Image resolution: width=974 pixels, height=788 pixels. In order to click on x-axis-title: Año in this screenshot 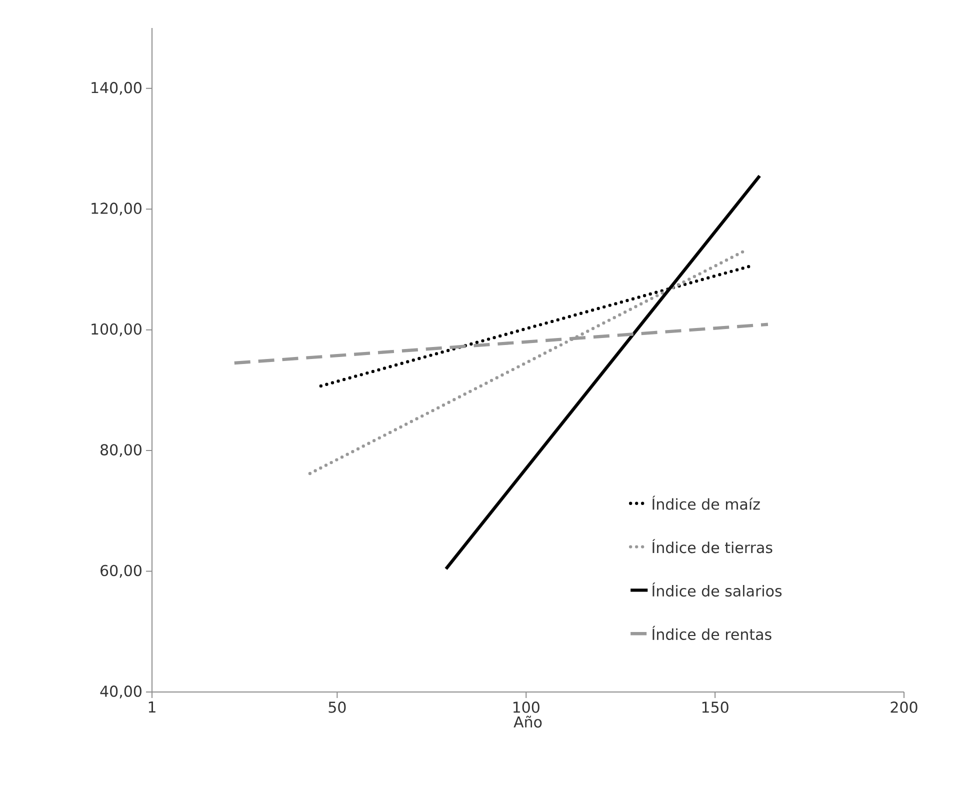, I will do `click(528, 722)`.